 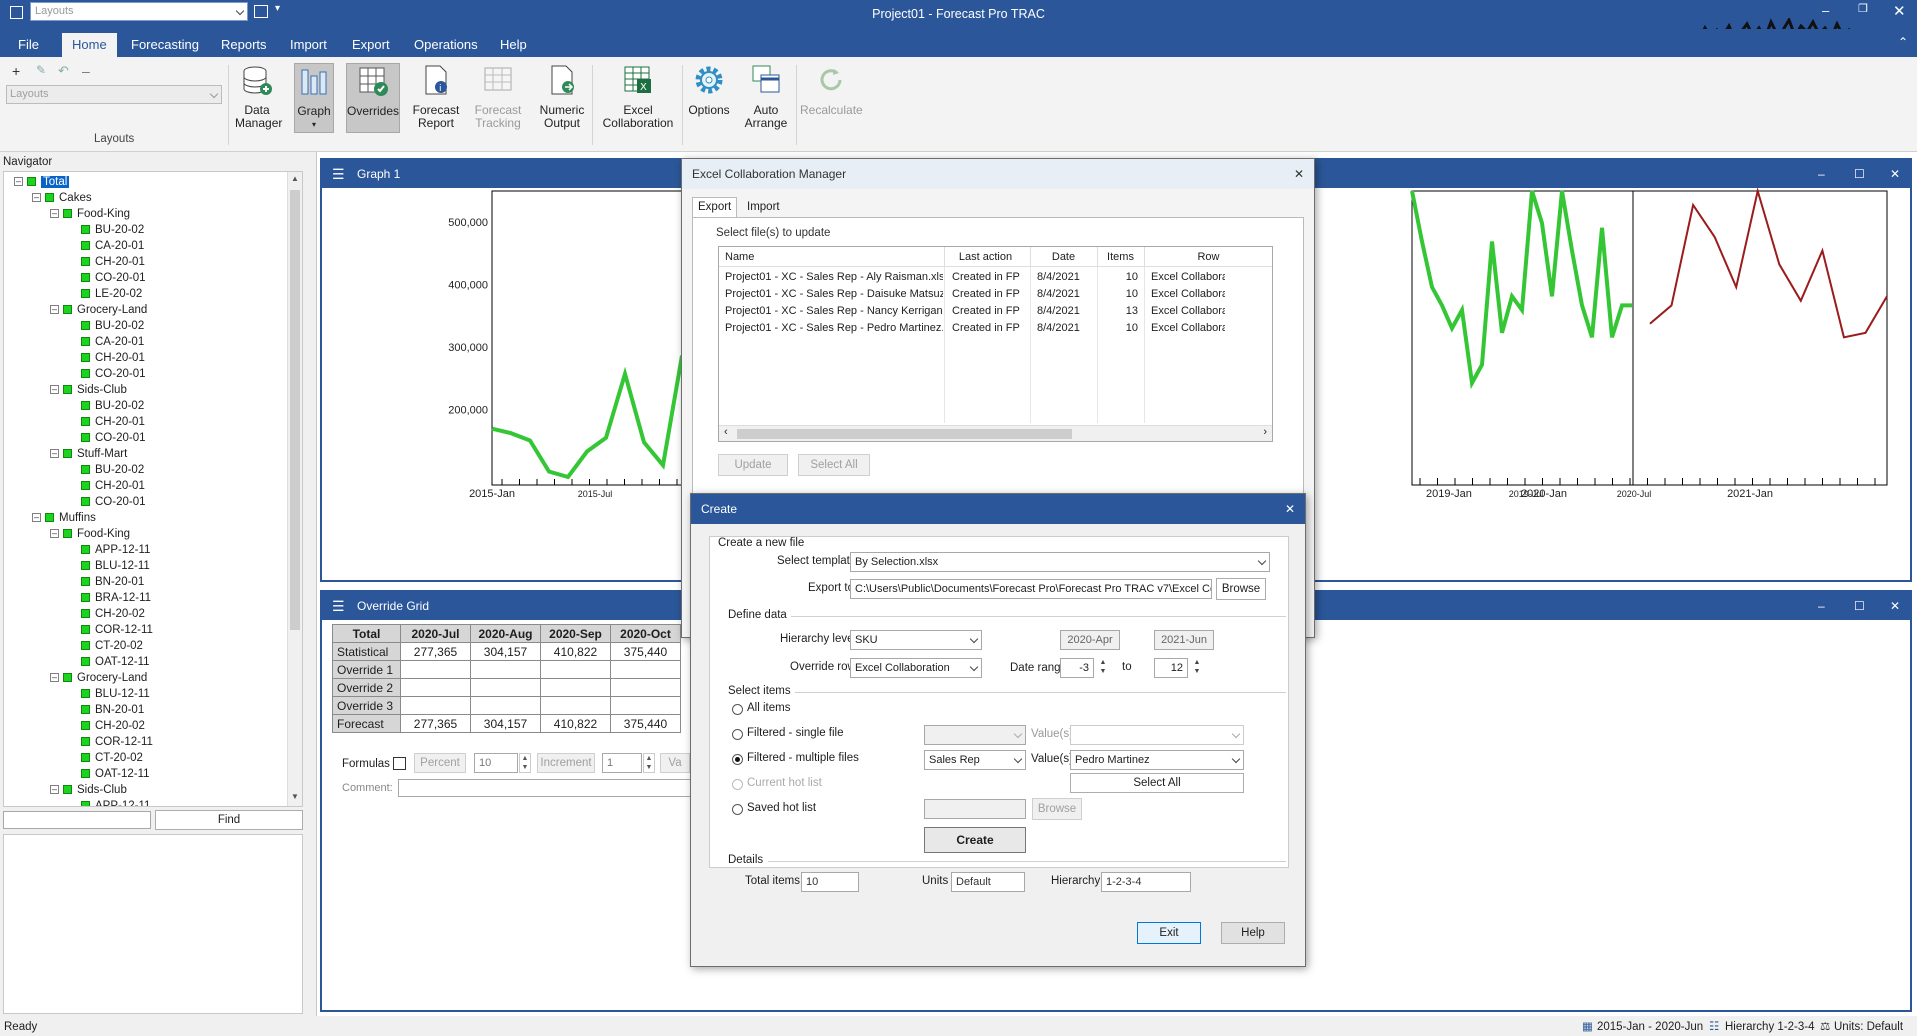 I want to click on saved-hot-list-browse-button: Browse, so click(x=1057, y=809).